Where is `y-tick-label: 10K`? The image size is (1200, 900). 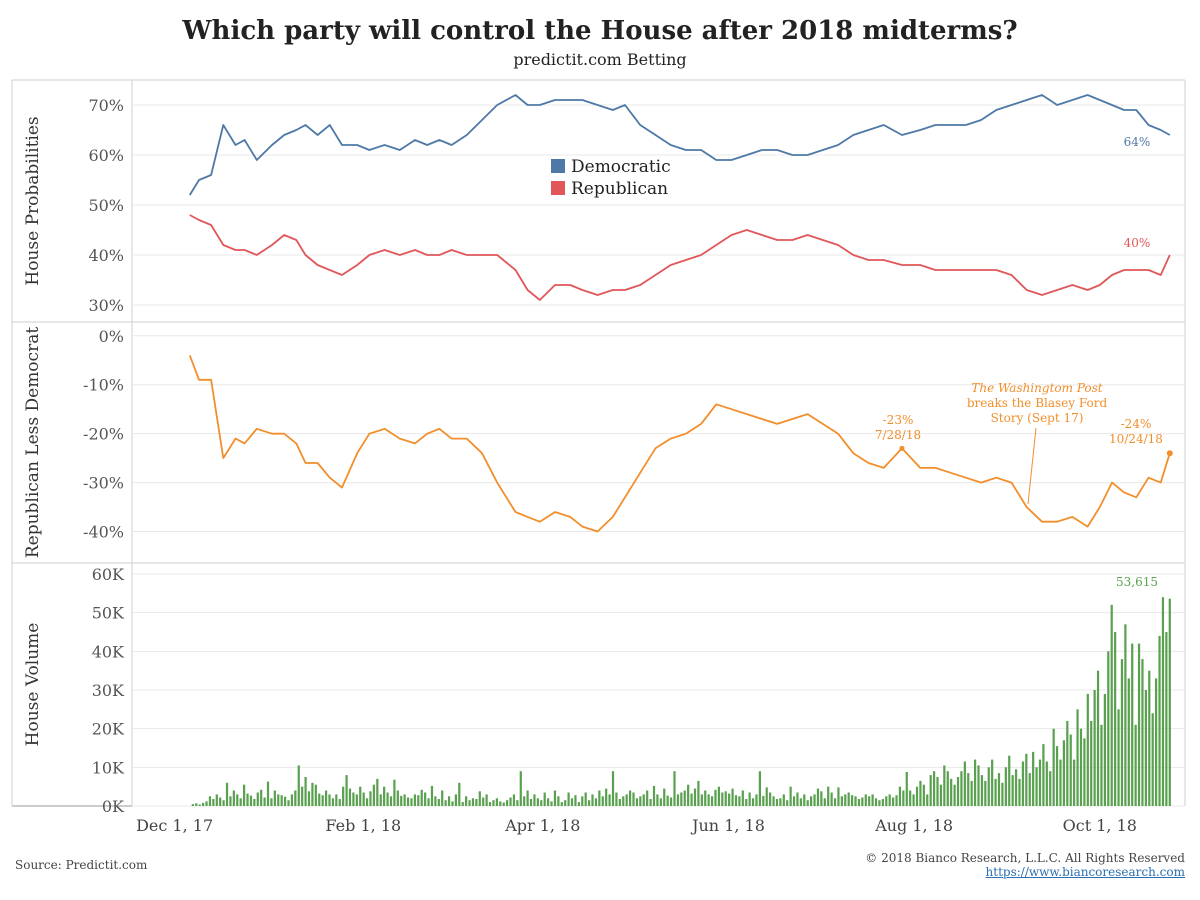 y-tick-label: 10K is located at coordinates (108, 767).